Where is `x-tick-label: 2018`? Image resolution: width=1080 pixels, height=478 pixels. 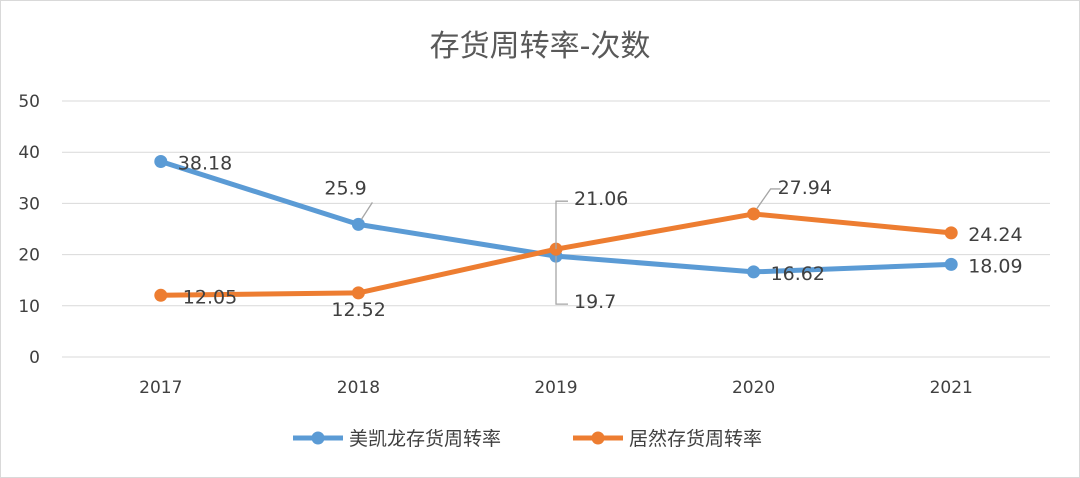 x-tick-label: 2018 is located at coordinates (358, 388).